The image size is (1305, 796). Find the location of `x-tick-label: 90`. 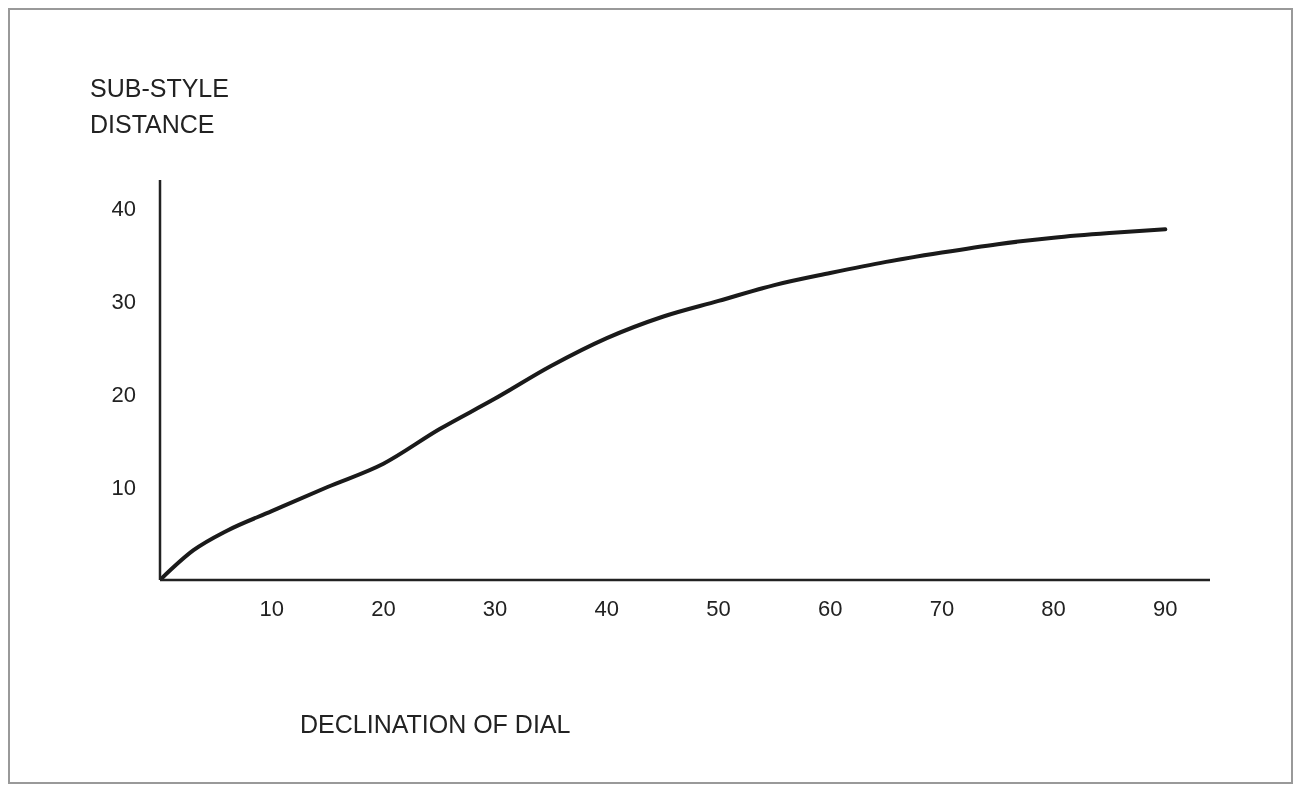

x-tick-label: 90 is located at coordinates (1165, 608).